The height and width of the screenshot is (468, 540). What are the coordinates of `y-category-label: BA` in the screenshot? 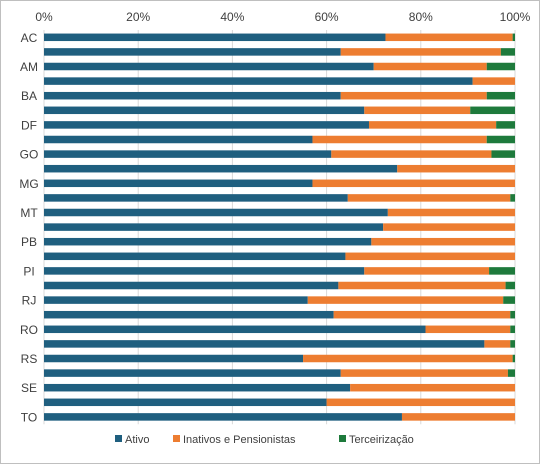 It's located at (29, 96).